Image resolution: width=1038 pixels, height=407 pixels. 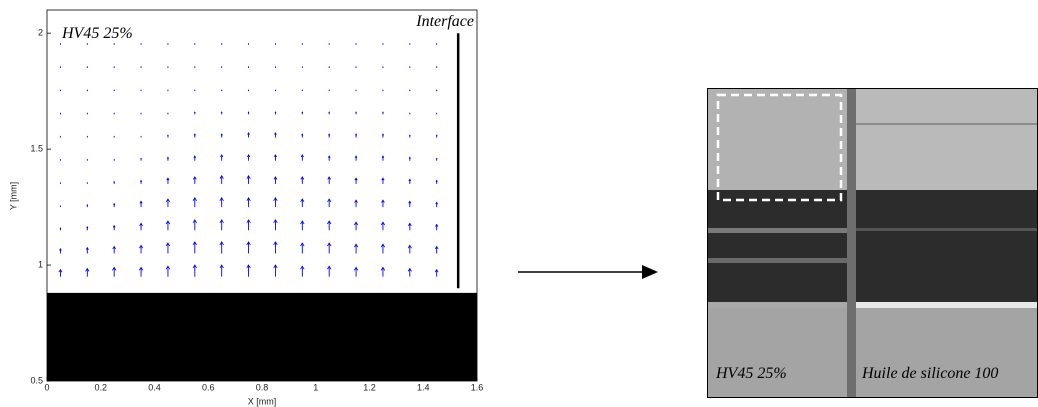 What do you see at coordinates (779, 147) in the screenshot?
I see `roi-box` at bounding box center [779, 147].